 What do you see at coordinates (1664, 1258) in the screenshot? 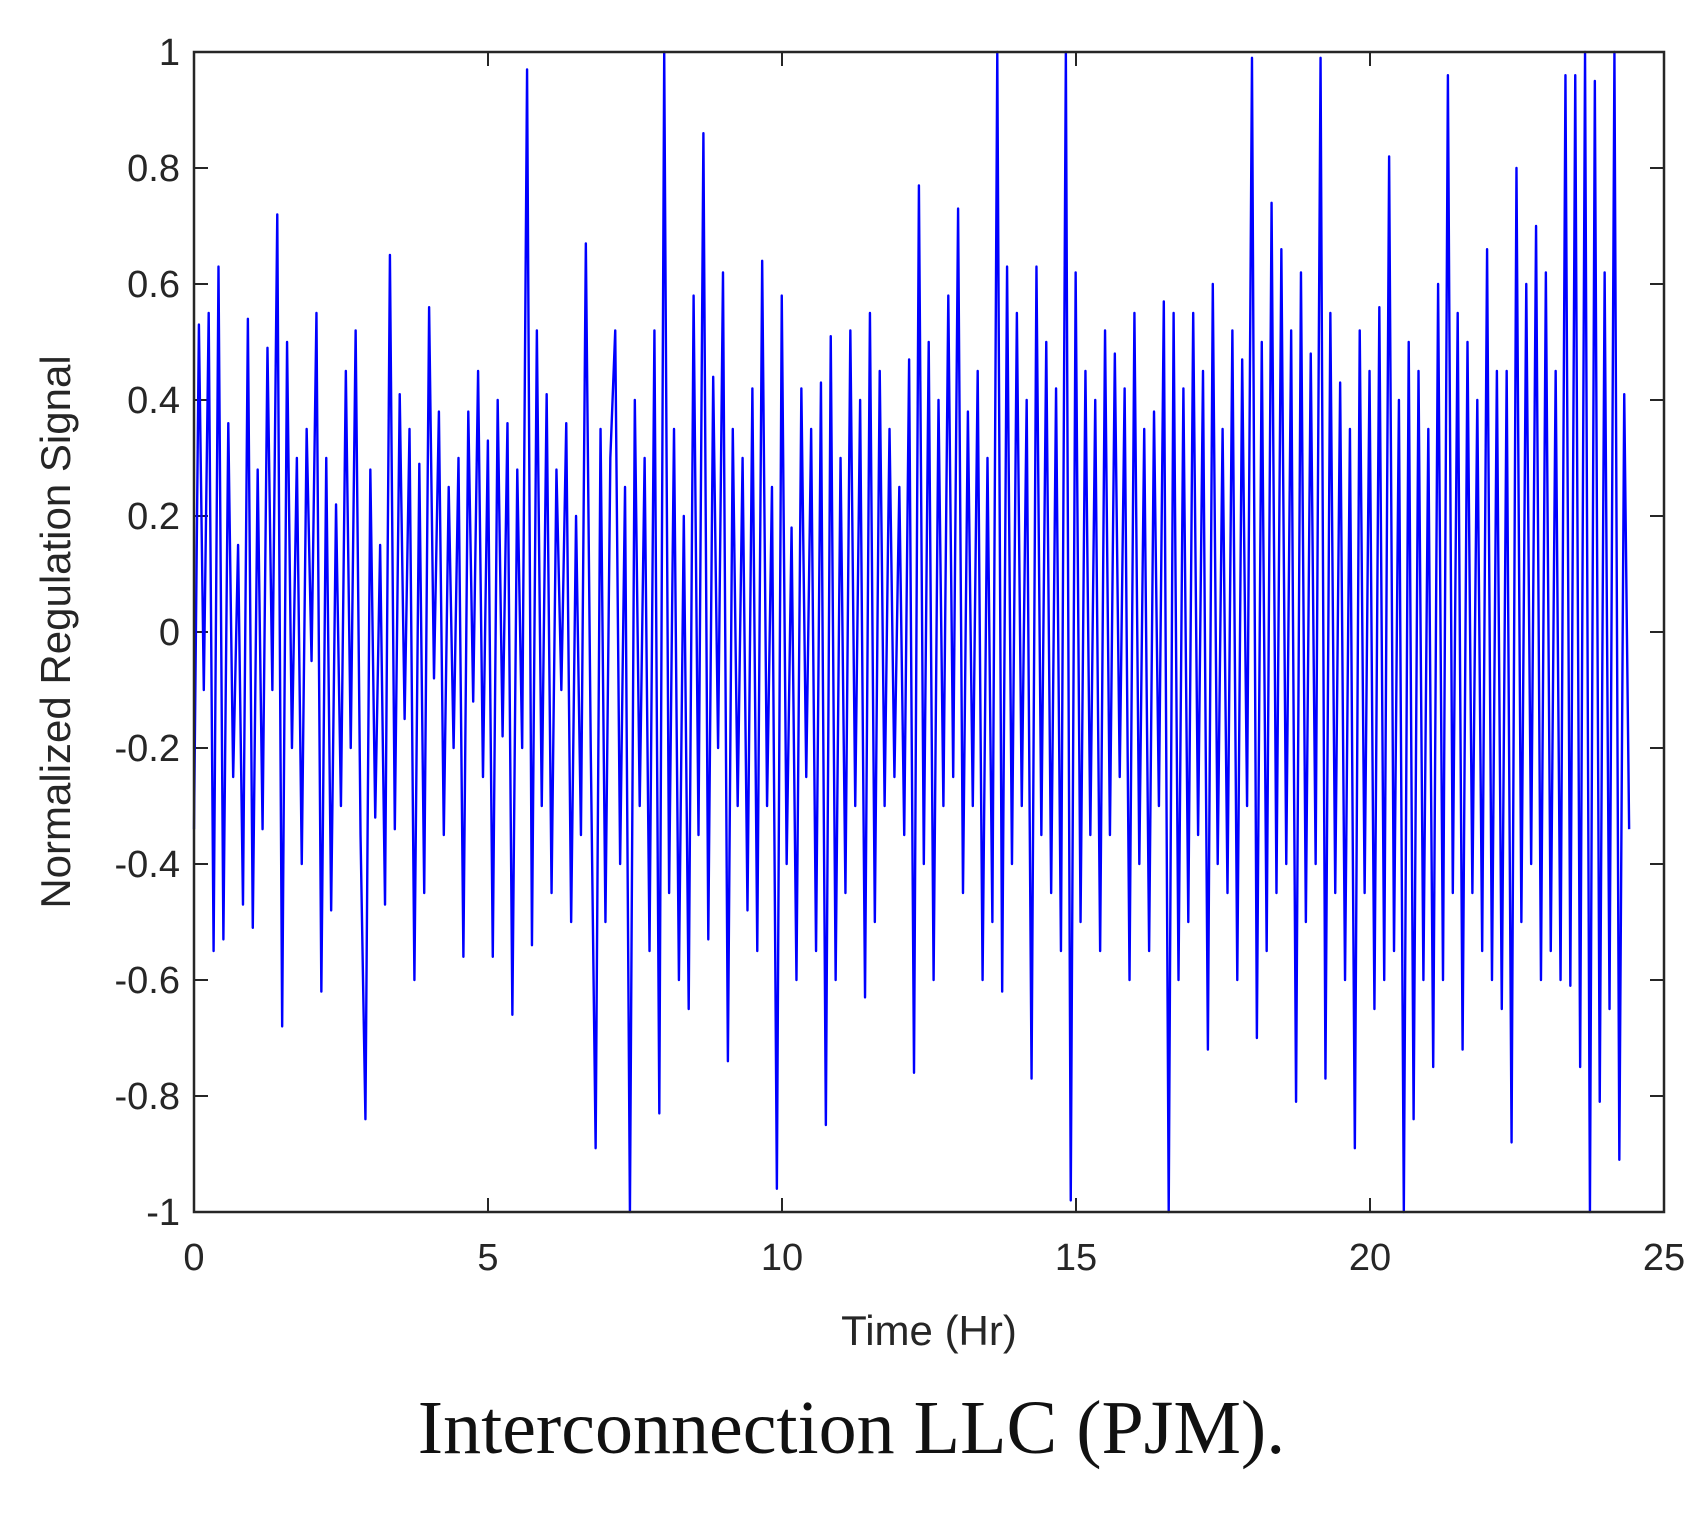
I see `x-tick-label: 25` at bounding box center [1664, 1258].